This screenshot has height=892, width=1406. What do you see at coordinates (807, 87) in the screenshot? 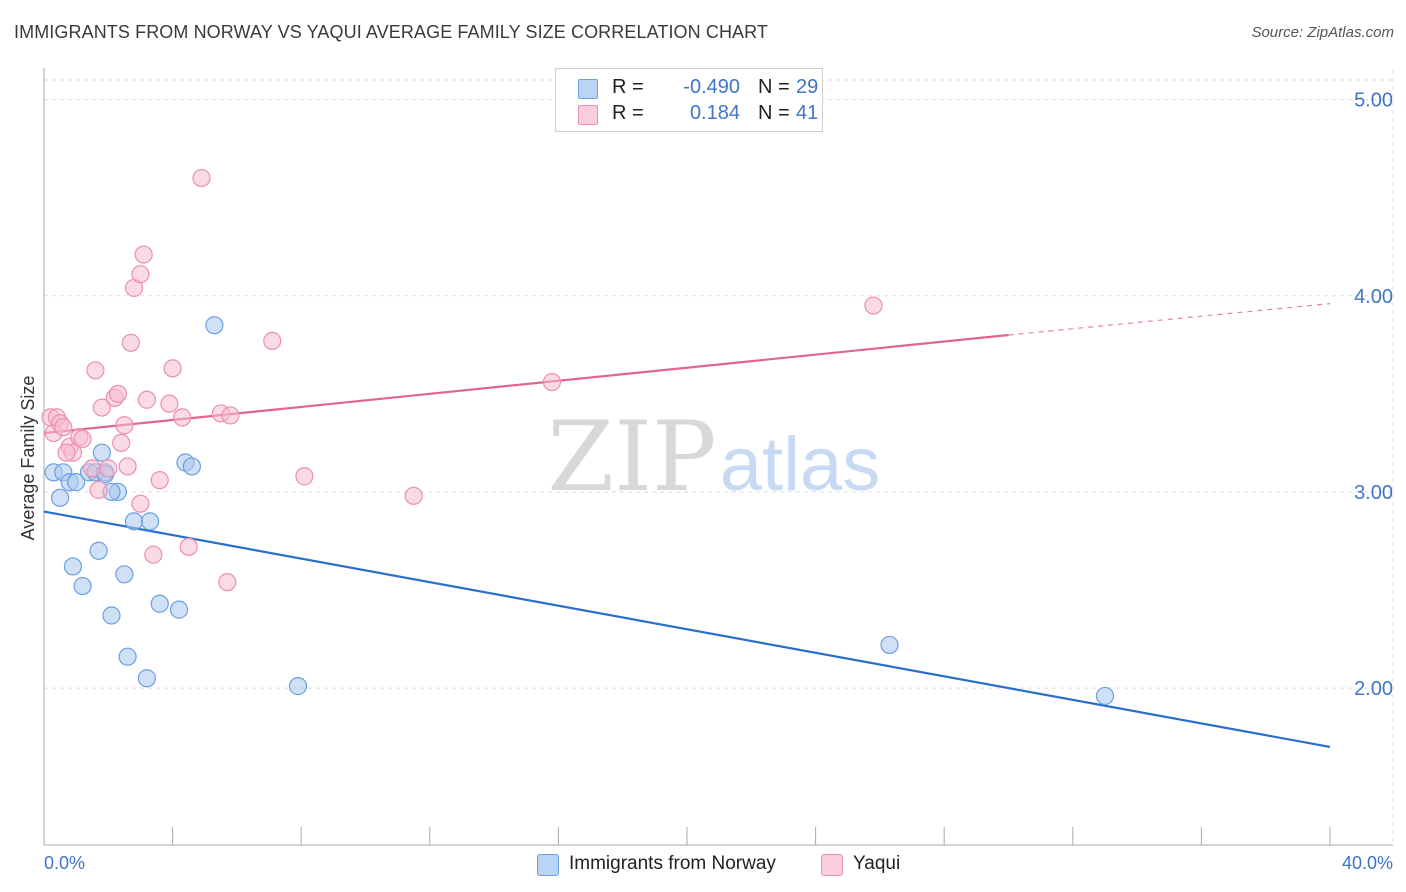
I see `legend-n-value: 29` at bounding box center [807, 87].